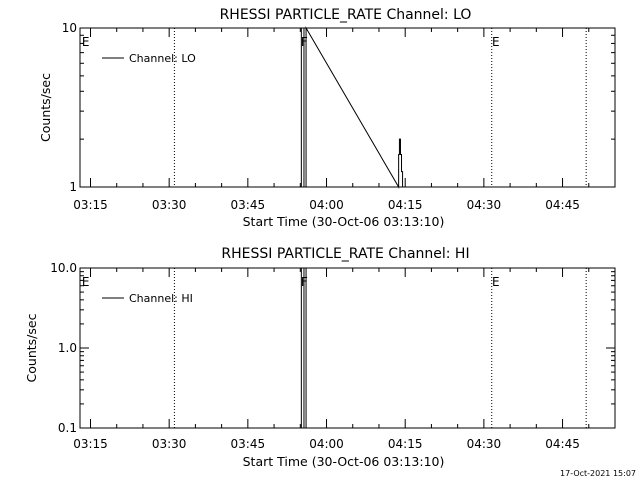 The image size is (640, 480). Describe the element at coordinates (67, 428) in the screenshot. I see `y-tick-label: 0.1` at that location.